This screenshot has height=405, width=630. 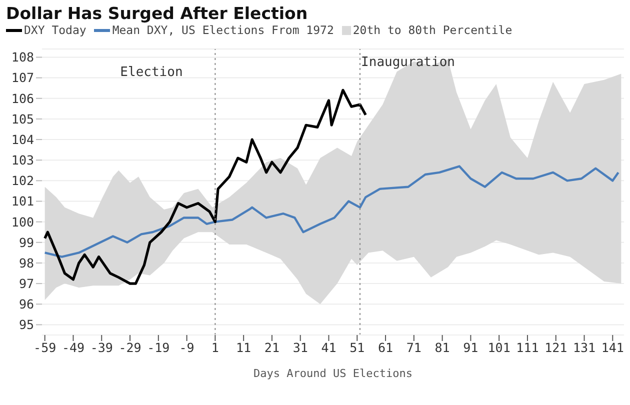 I want to click on x-tick-label: 111, so click(x=527, y=347).